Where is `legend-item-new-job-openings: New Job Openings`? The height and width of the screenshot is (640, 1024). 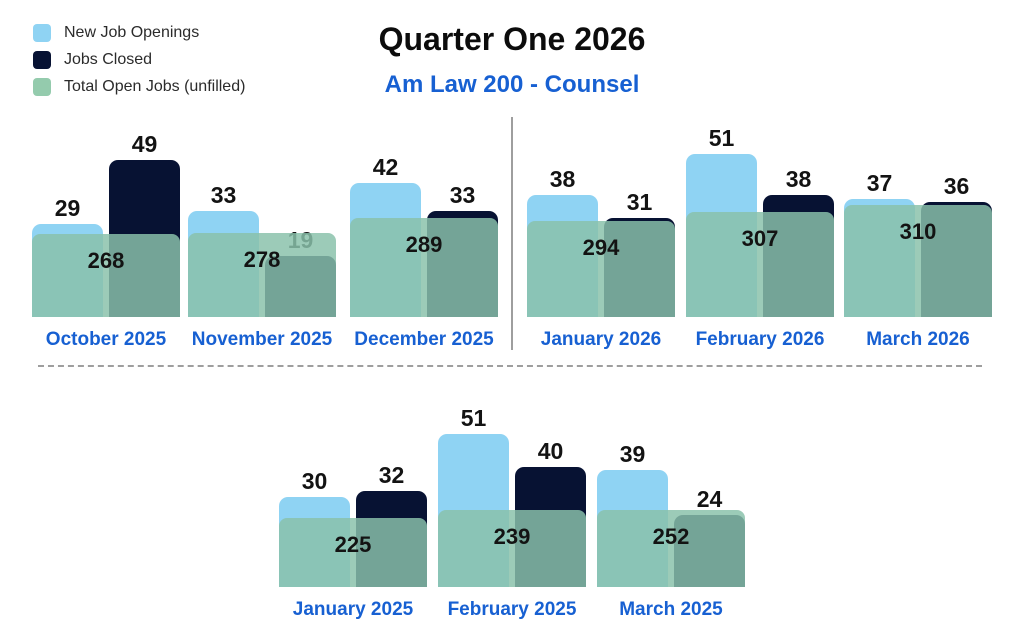 legend-item-new-job-openings: New Job Openings is located at coordinates (139, 33).